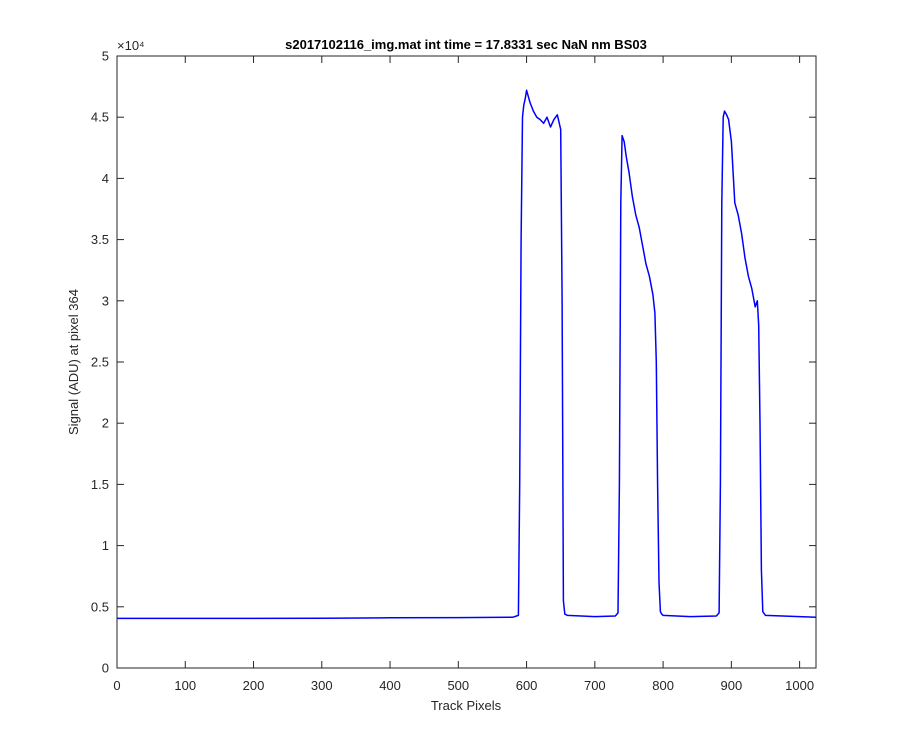 This screenshot has height=755, width=900. What do you see at coordinates (100, 606) in the screenshot?
I see `y-tick-label: 0.5` at bounding box center [100, 606].